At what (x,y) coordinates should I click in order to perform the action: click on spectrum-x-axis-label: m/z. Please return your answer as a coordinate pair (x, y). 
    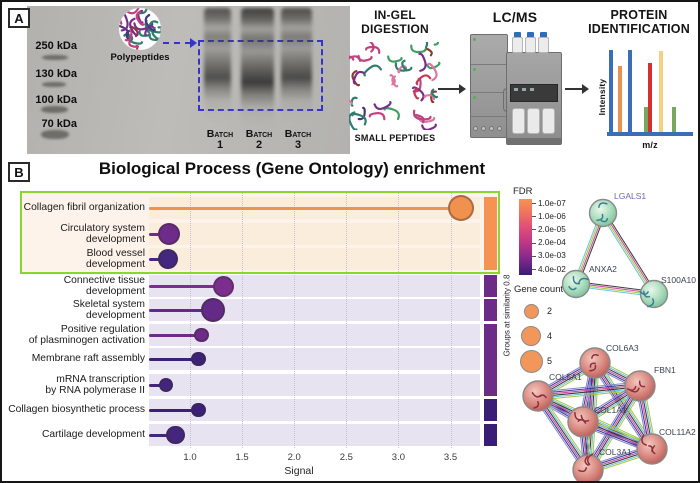
    Looking at the image, I should click on (650, 145).